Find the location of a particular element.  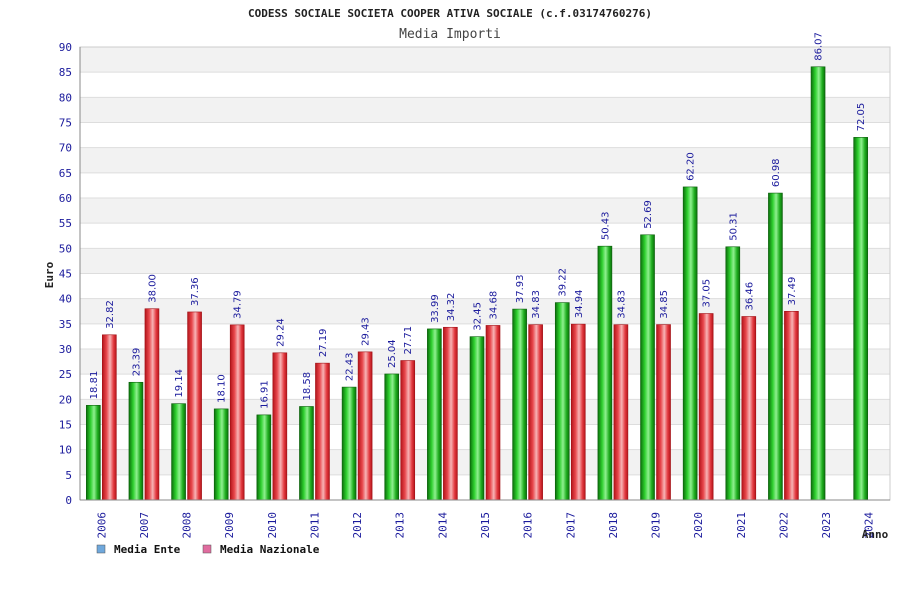

legend: Media Ente Media Nazionale is located at coordinates (208, 549).